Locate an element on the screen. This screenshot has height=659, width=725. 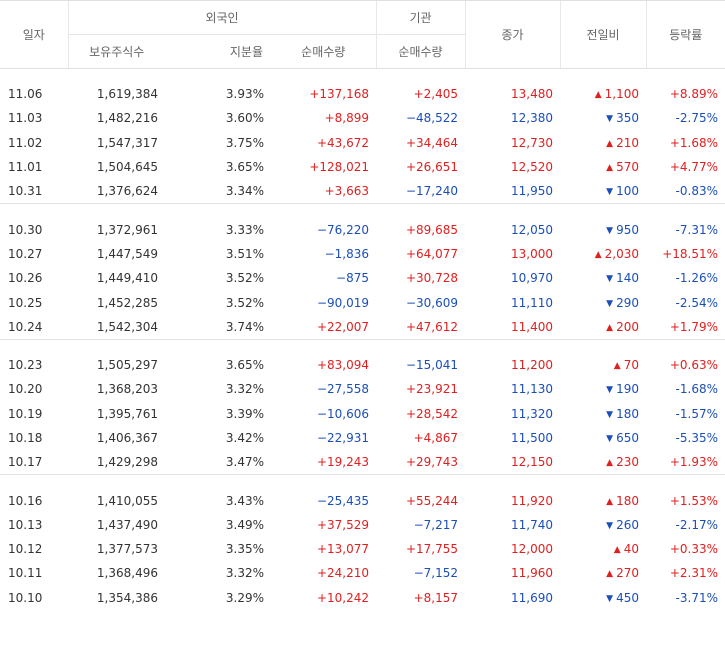
cell-foreign-net: +43,672 is located at coordinates (342, 142).